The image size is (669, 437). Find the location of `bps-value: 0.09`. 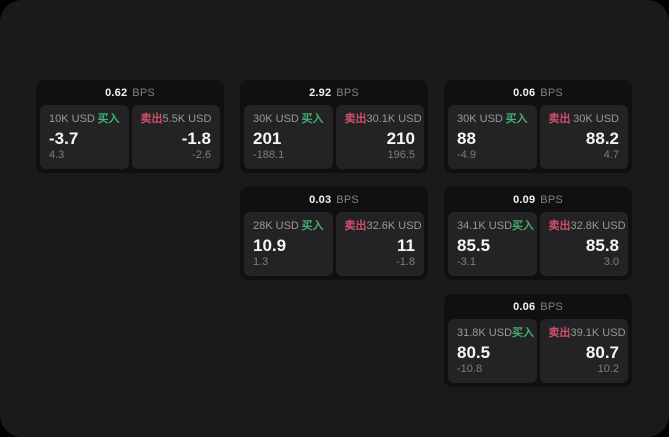

bps-value: 0.09 is located at coordinates (524, 199).